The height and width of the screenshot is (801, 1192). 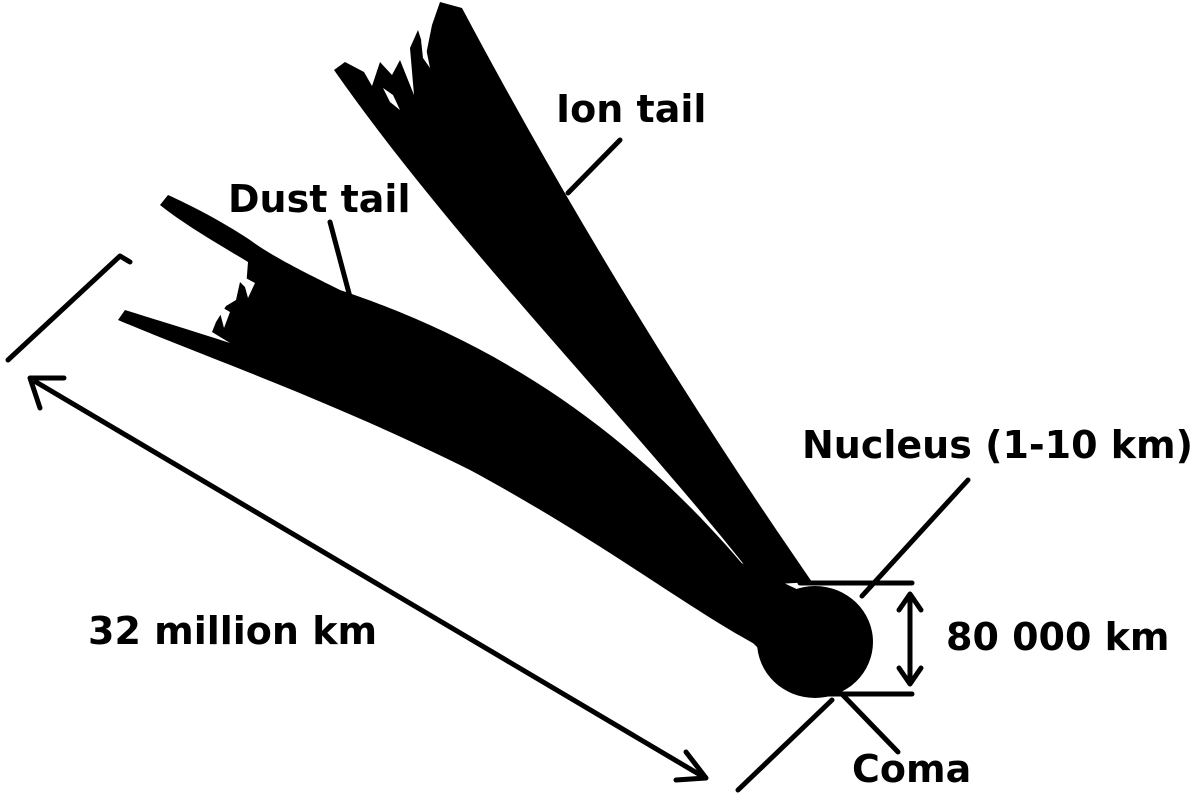 I want to click on dust-tail-leader, so click(x=340, y=259).